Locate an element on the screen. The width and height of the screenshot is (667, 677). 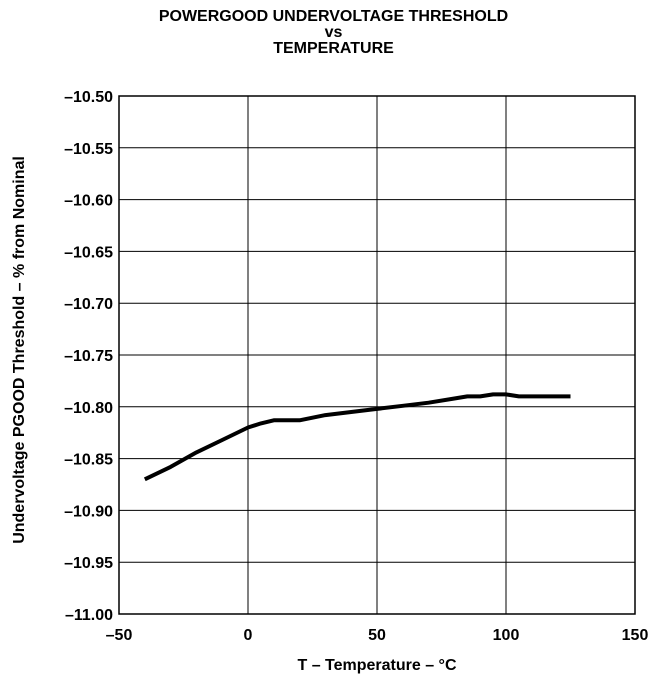
y-tick-label: –11.00 is located at coordinates (89, 615).